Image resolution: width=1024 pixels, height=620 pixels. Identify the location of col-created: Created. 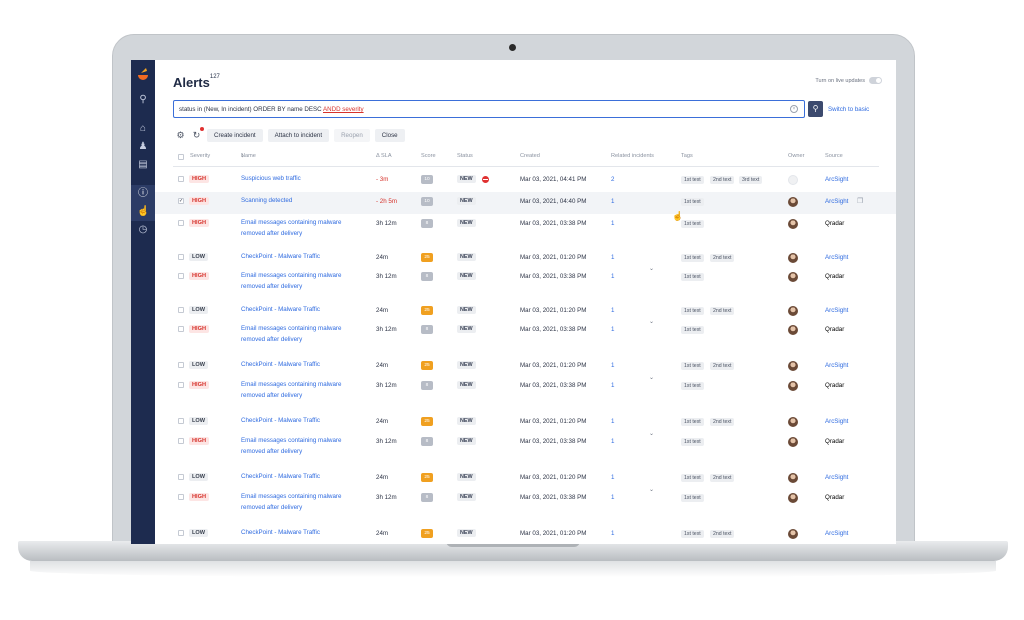
(530, 156).